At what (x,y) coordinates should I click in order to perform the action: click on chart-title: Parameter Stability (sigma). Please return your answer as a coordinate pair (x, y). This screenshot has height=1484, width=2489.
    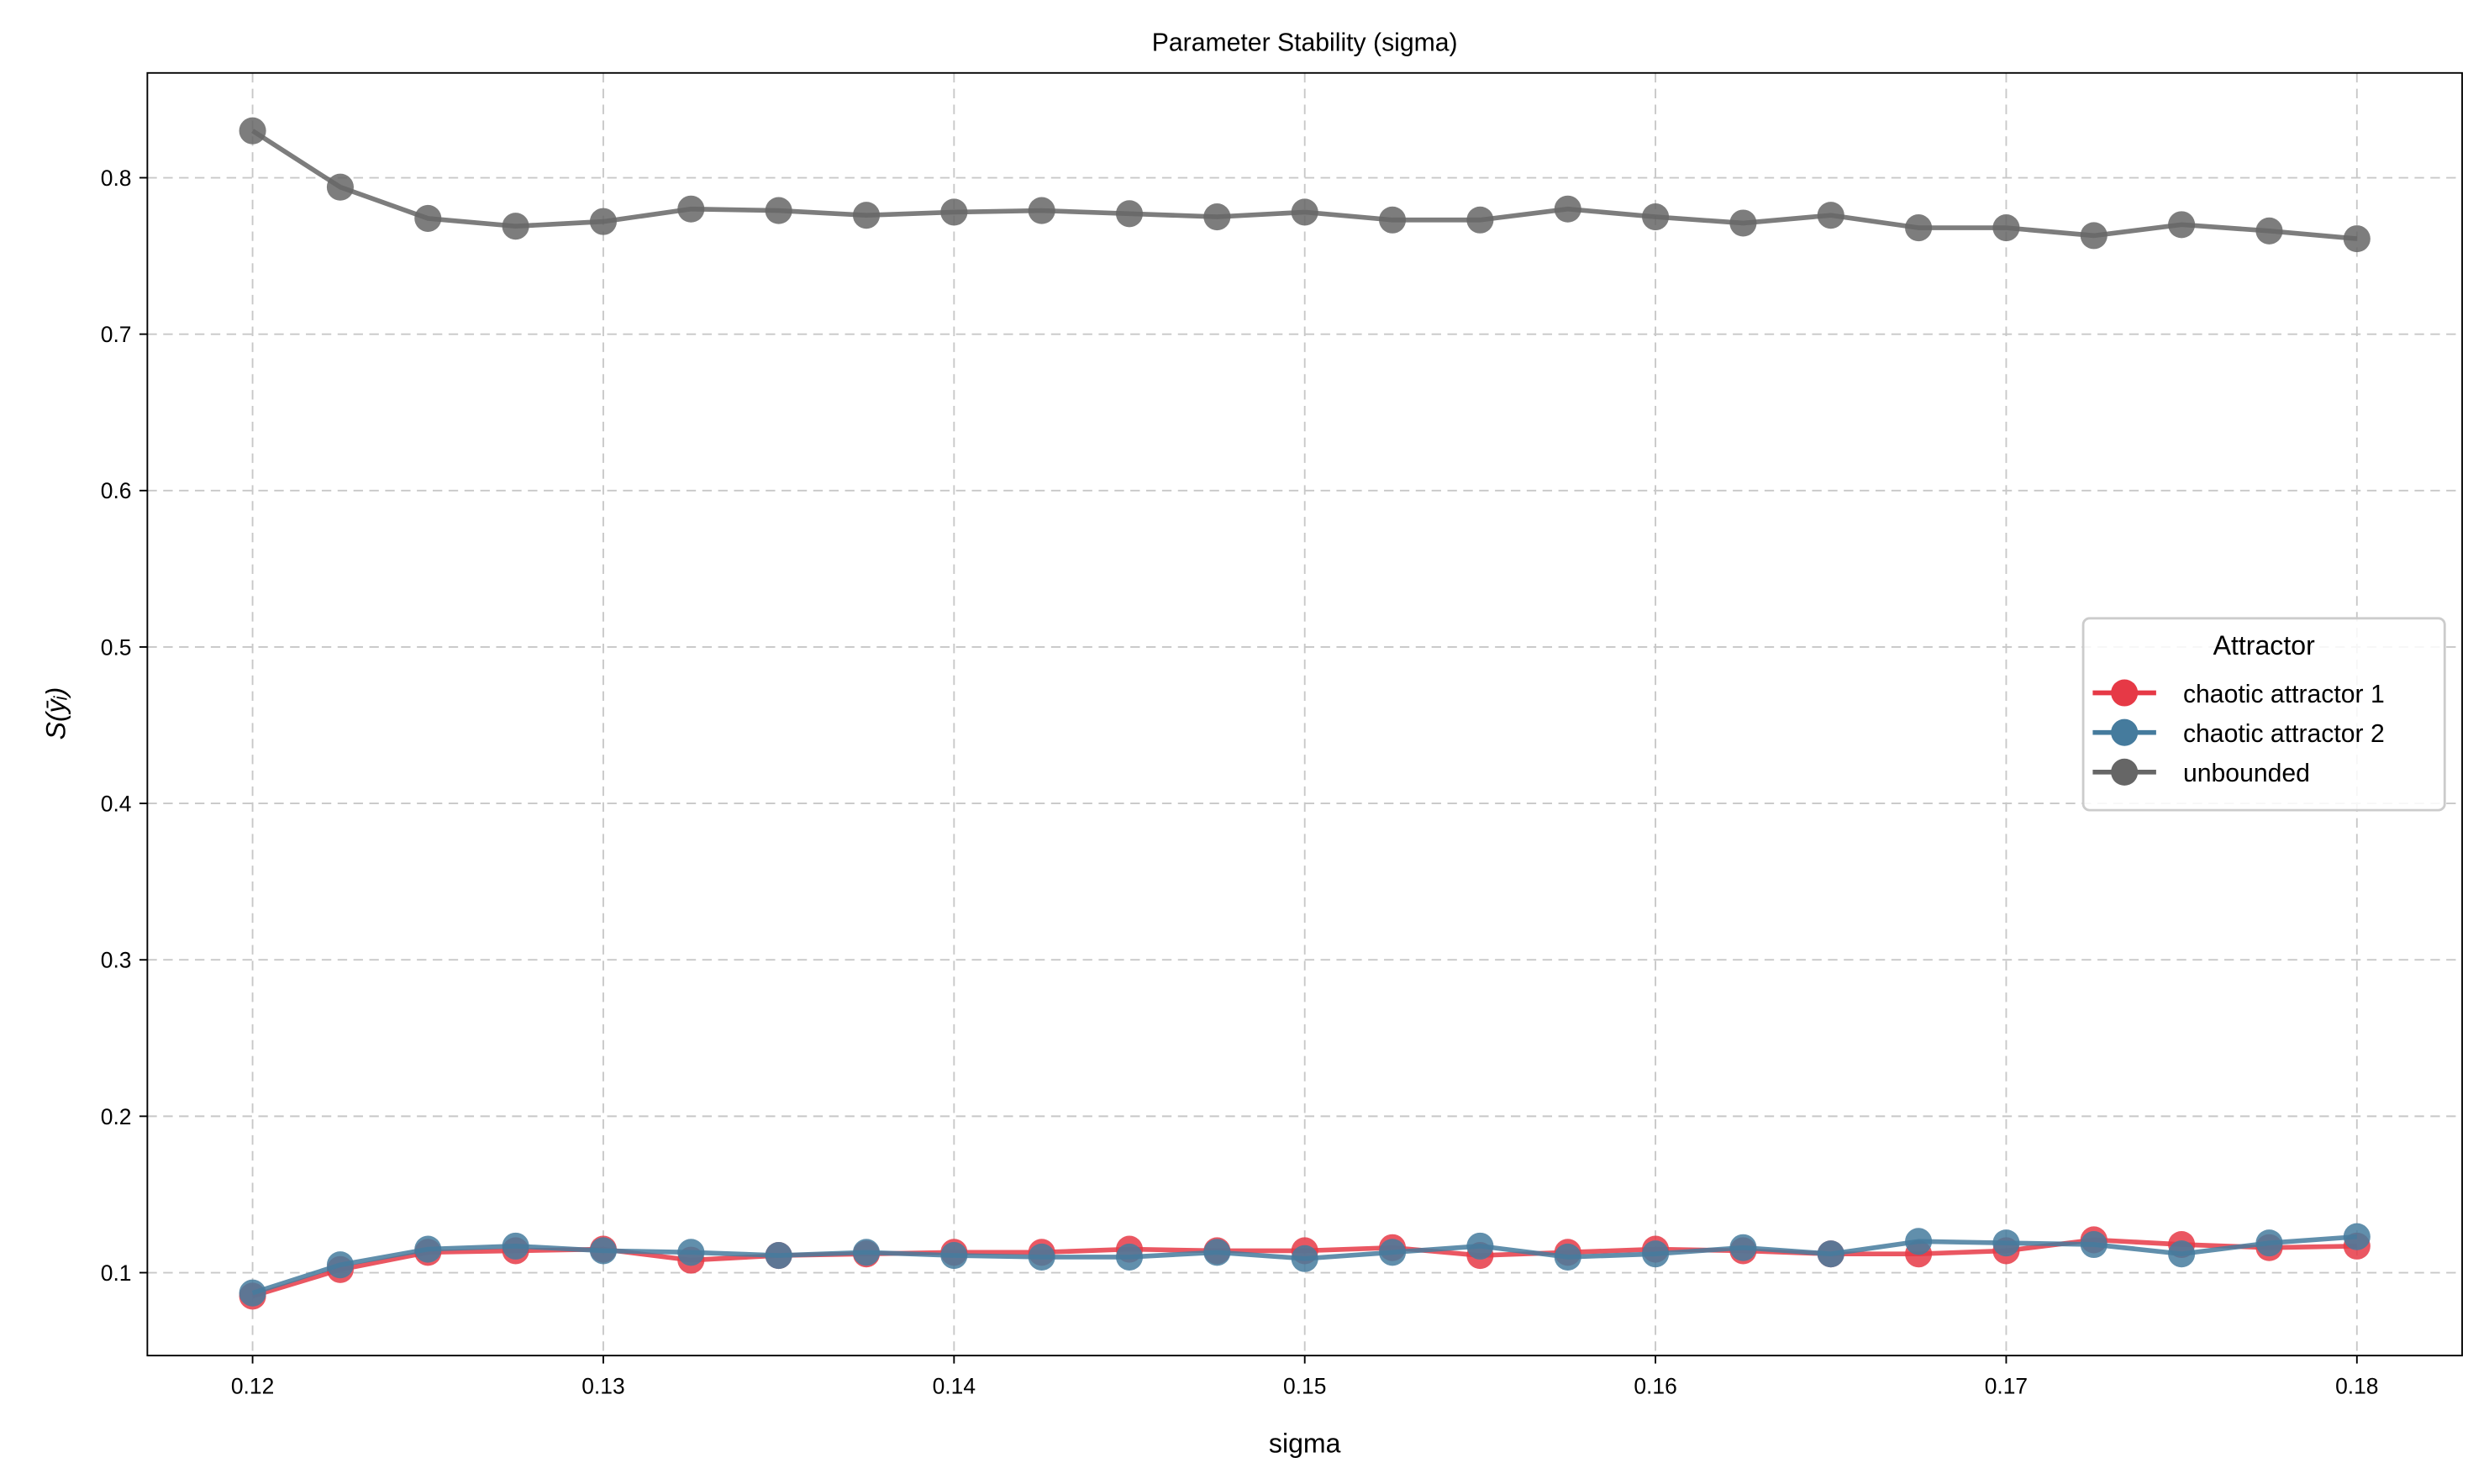
    Looking at the image, I should click on (1305, 42).